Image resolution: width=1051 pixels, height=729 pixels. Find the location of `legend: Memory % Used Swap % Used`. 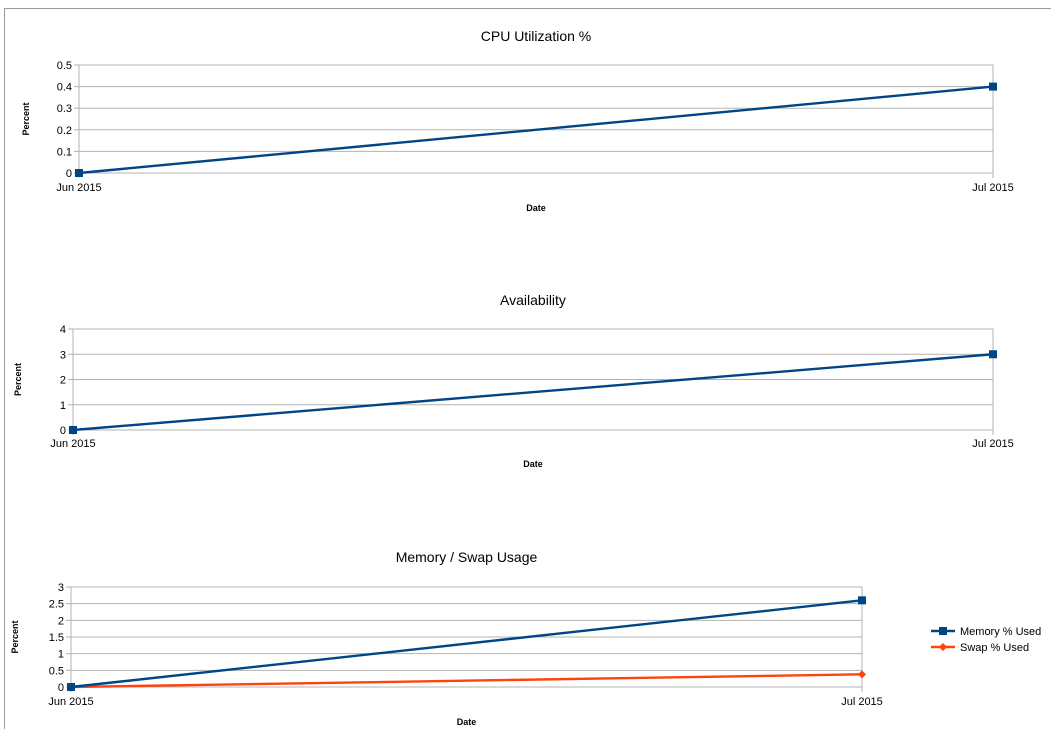

legend: Memory % Used Swap % Used is located at coordinates (986, 640).